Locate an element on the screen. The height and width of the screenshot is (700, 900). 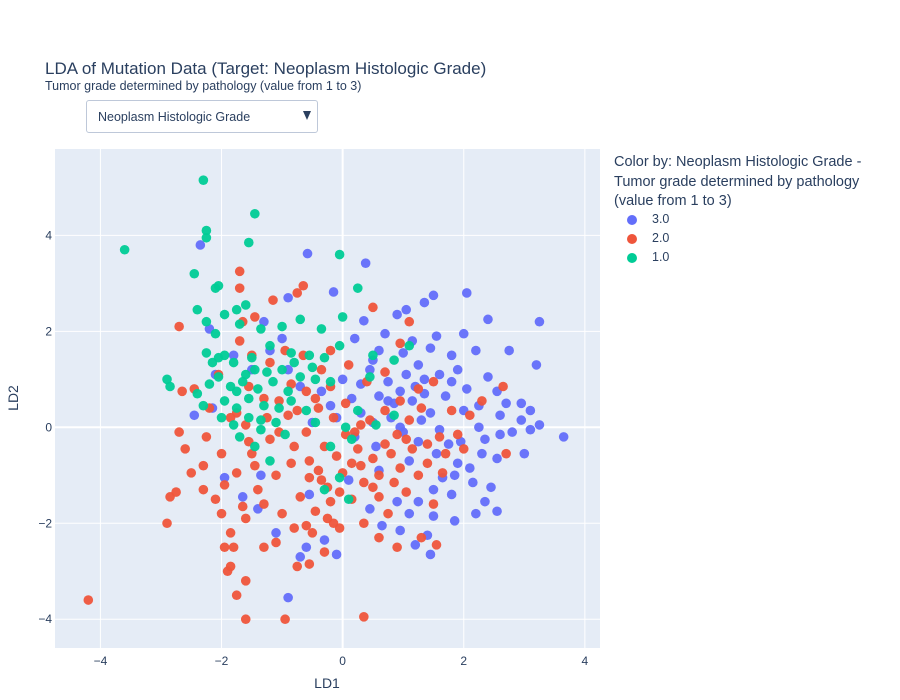
color-by-dropdown: Neoplasm Histologic Grade is located at coordinates (202, 116).